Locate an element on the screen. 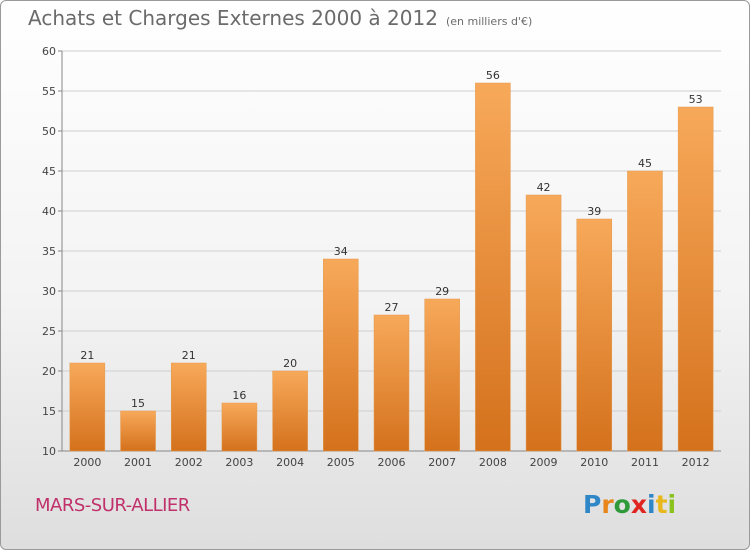 The height and width of the screenshot is (550, 750). bar-2001 is located at coordinates (138, 431).